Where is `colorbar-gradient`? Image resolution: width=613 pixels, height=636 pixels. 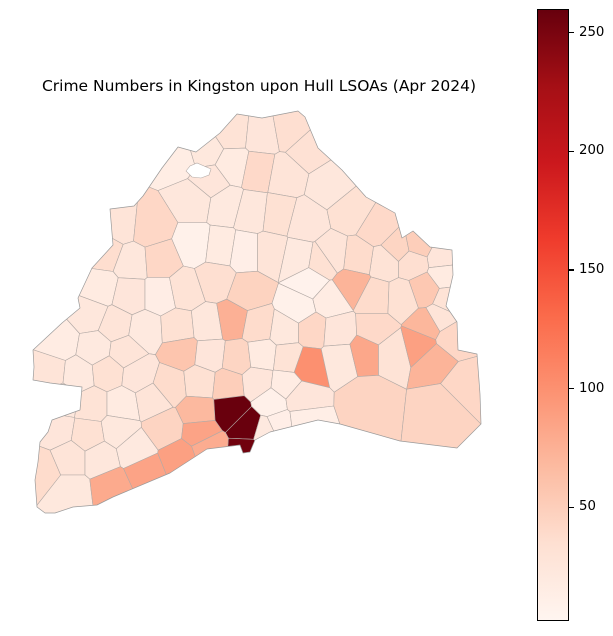
colorbar-gradient is located at coordinates (553, 315).